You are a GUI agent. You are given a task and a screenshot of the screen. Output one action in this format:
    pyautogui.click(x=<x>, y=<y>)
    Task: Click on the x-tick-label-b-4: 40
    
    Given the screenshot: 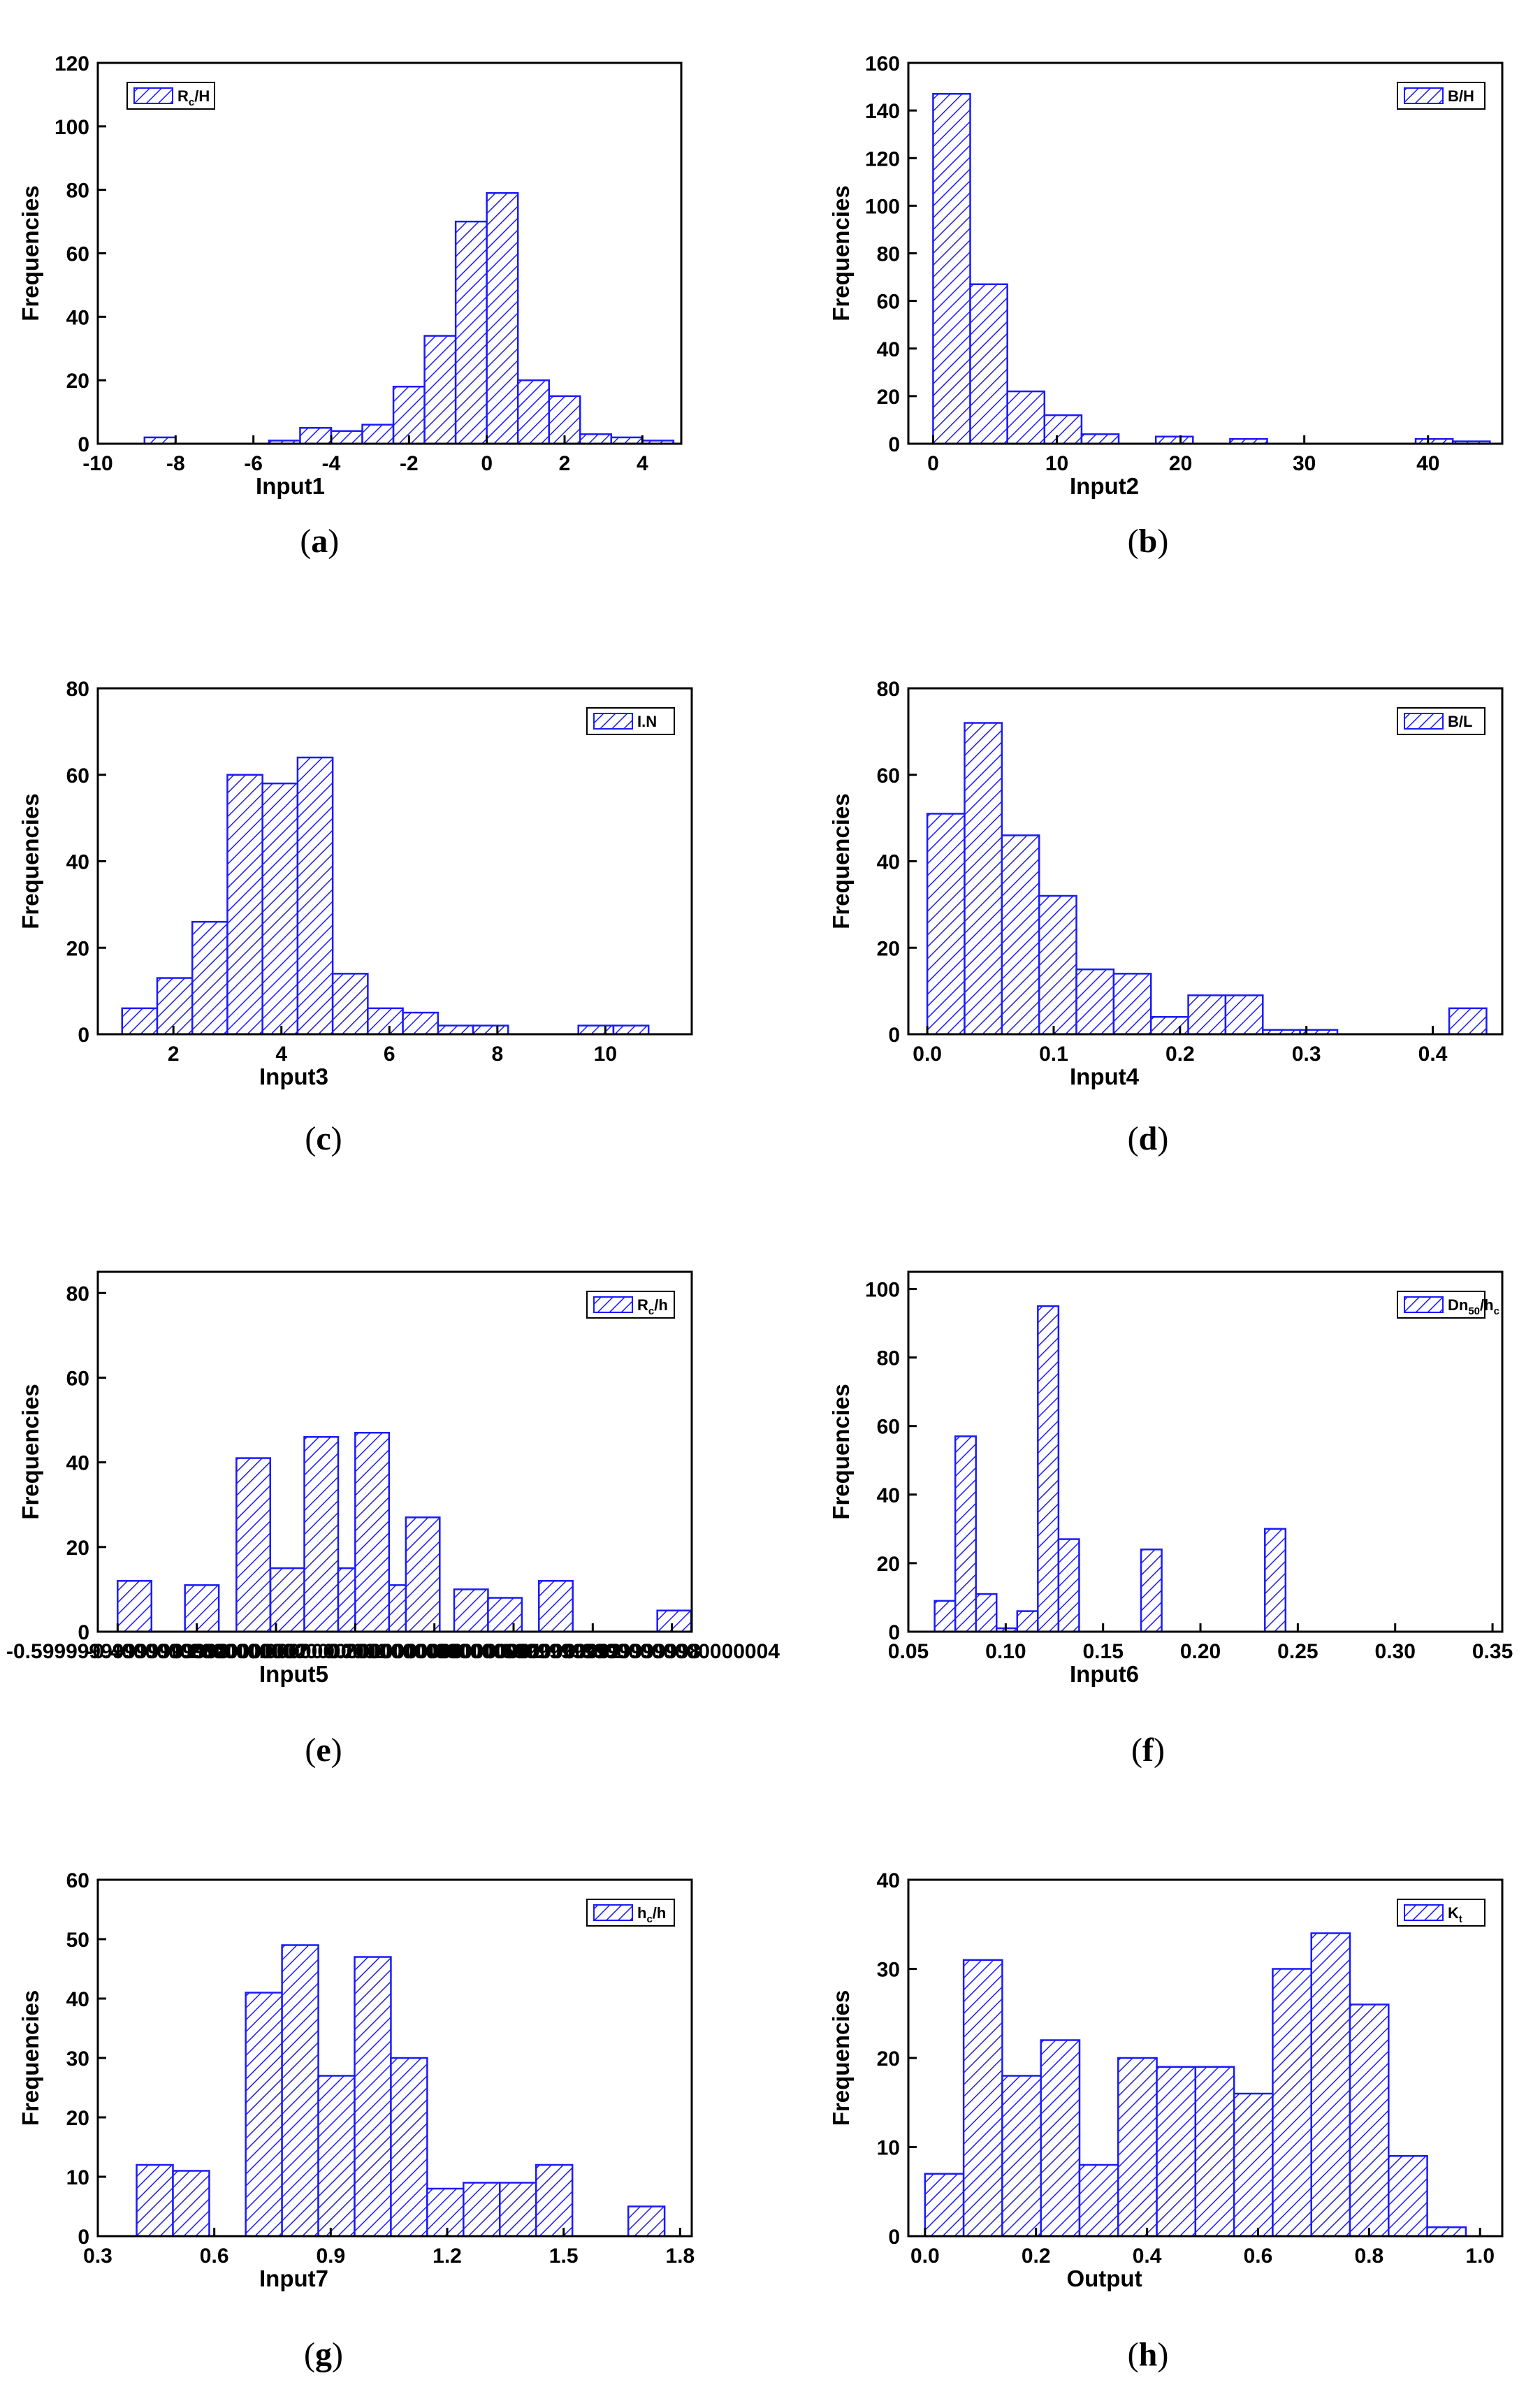 What is the action you would take?
    pyautogui.click(x=1427, y=464)
    